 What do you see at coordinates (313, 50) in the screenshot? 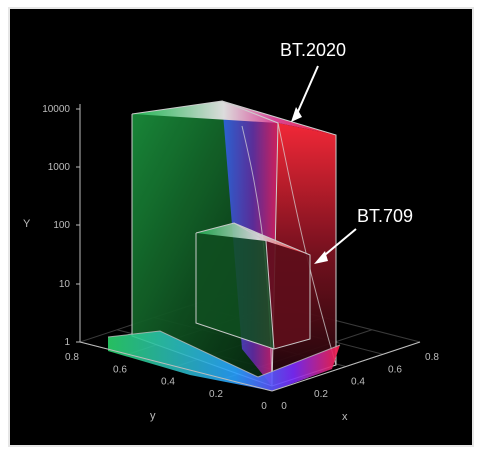
I see `annotation-bt2020: BT.2020` at bounding box center [313, 50].